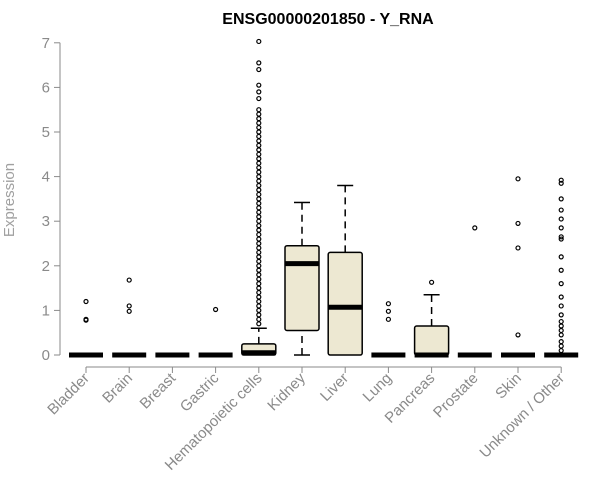 The height and width of the screenshot is (500, 600). Describe the element at coordinates (117, 388) in the screenshot. I see `x-tick-label: Brain` at that location.